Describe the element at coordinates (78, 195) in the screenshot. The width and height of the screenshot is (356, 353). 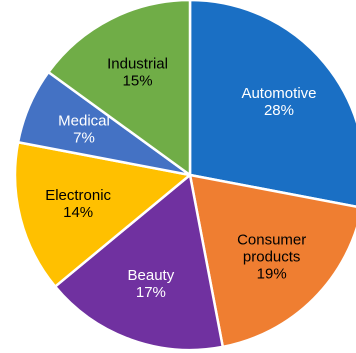
I see `pie-label-name: Electronic` at that location.